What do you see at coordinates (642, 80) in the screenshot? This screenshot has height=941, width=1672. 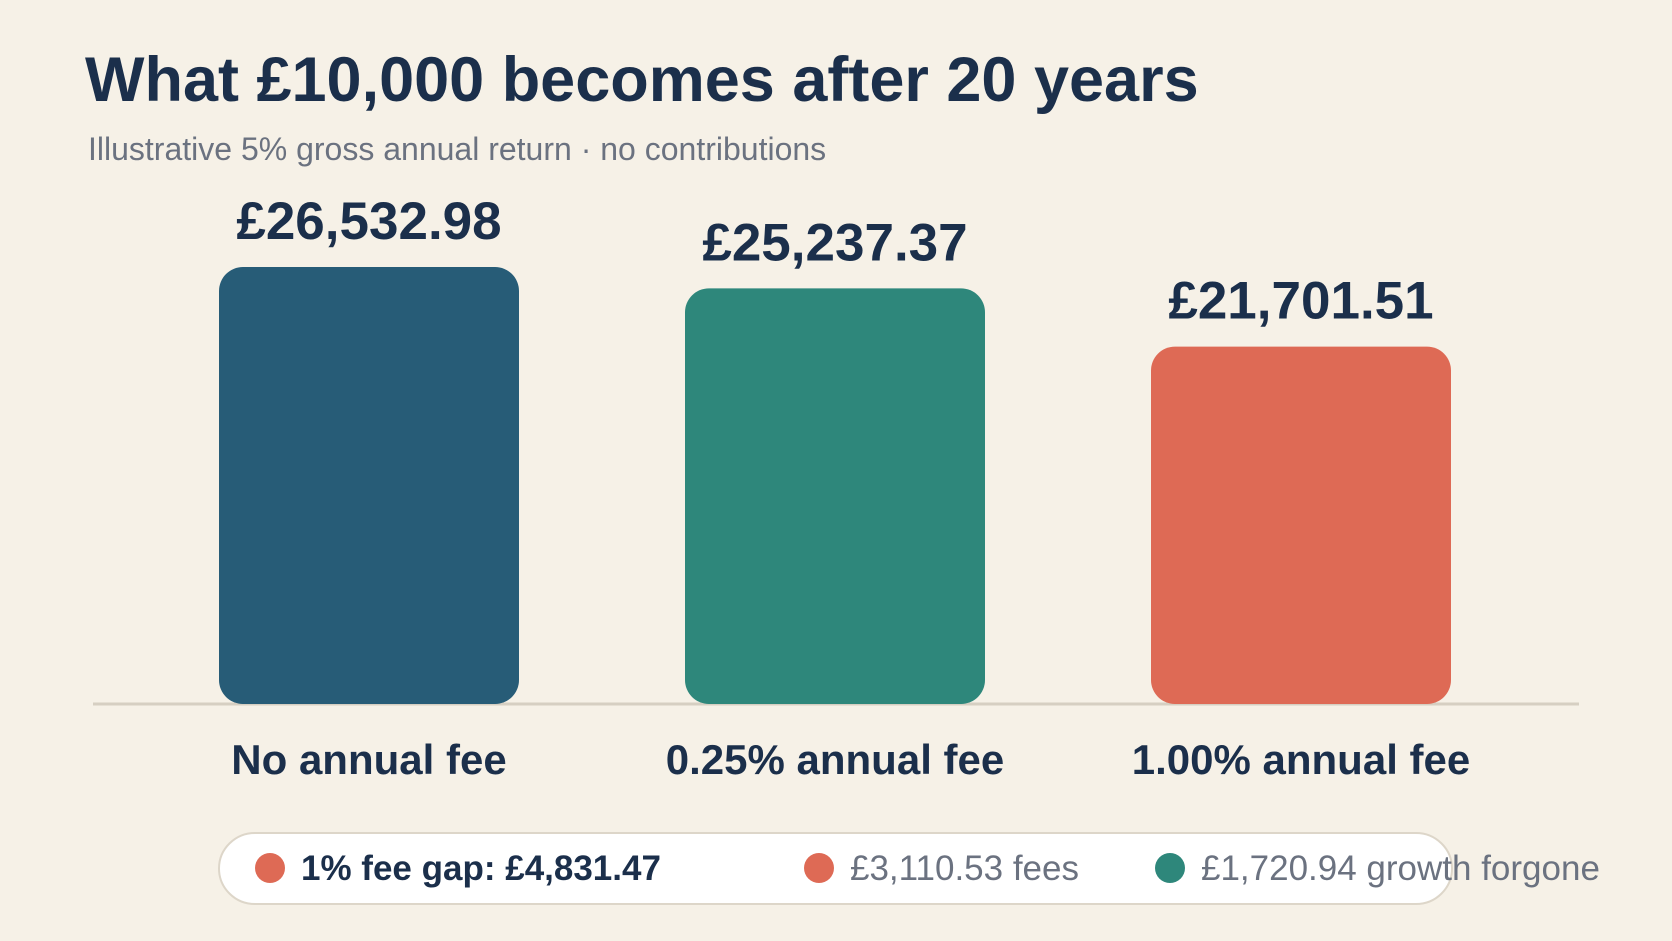 I see `chart-title: What £10,000 becomes after 20 years` at bounding box center [642, 80].